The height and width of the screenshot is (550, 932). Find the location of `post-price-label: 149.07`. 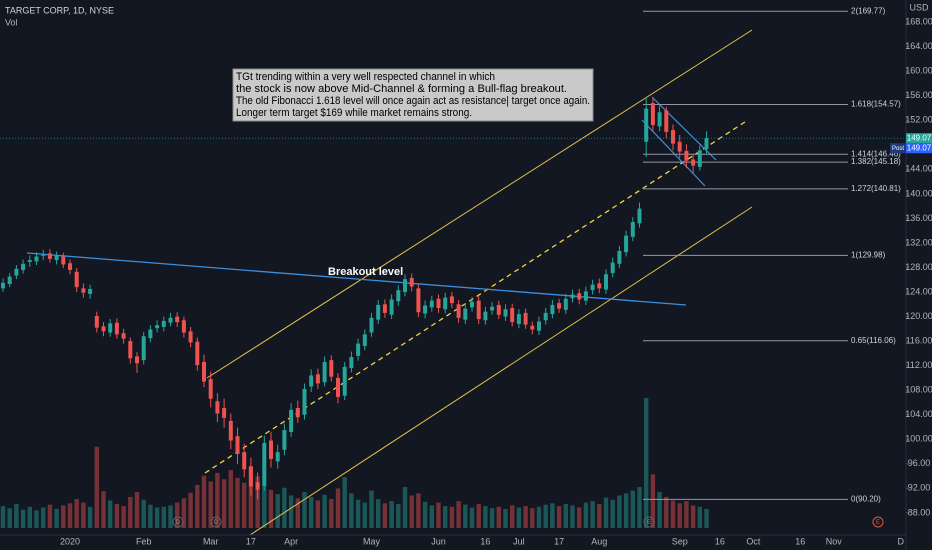

post-price-label: 149.07 is located at coordinates (919, 147).